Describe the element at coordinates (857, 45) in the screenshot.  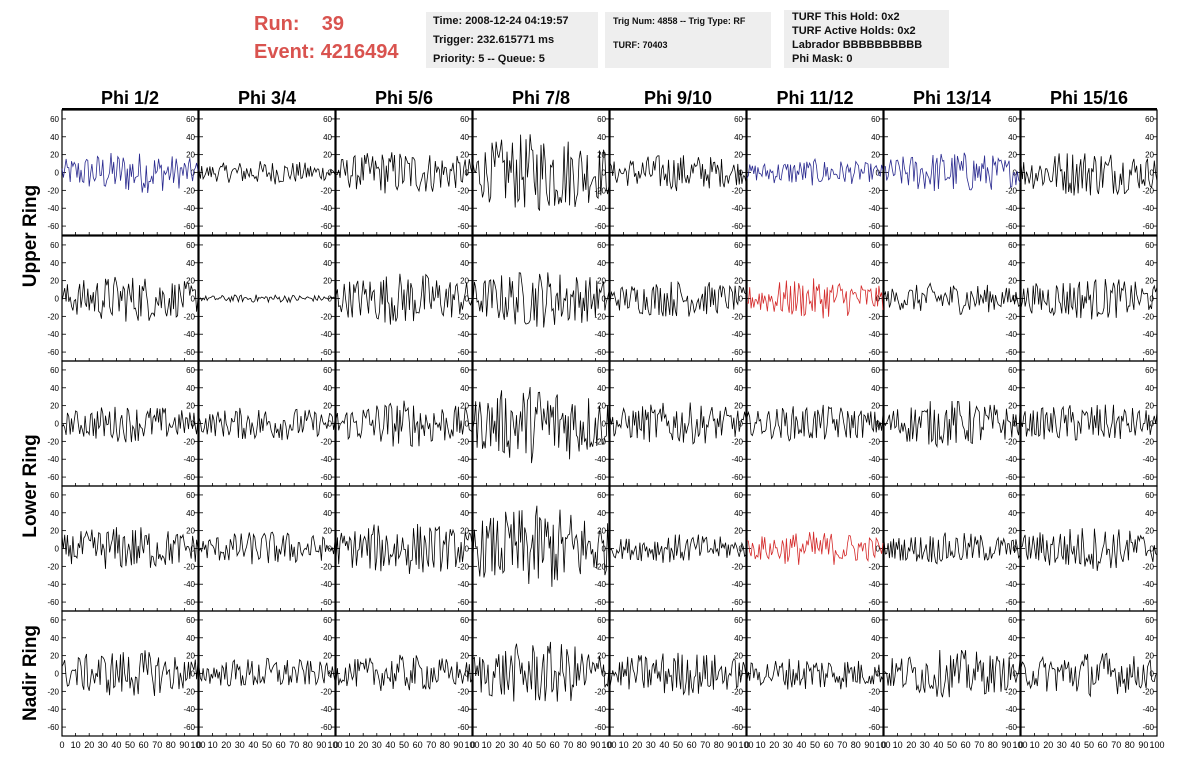
I see `labrador-line: Labrador BBBBBBBBBB` at that location.